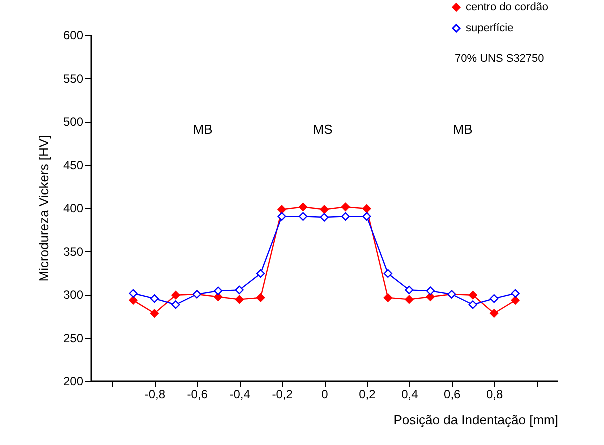  I want to click on x-tick-label: -0,8, so click(155, 395).